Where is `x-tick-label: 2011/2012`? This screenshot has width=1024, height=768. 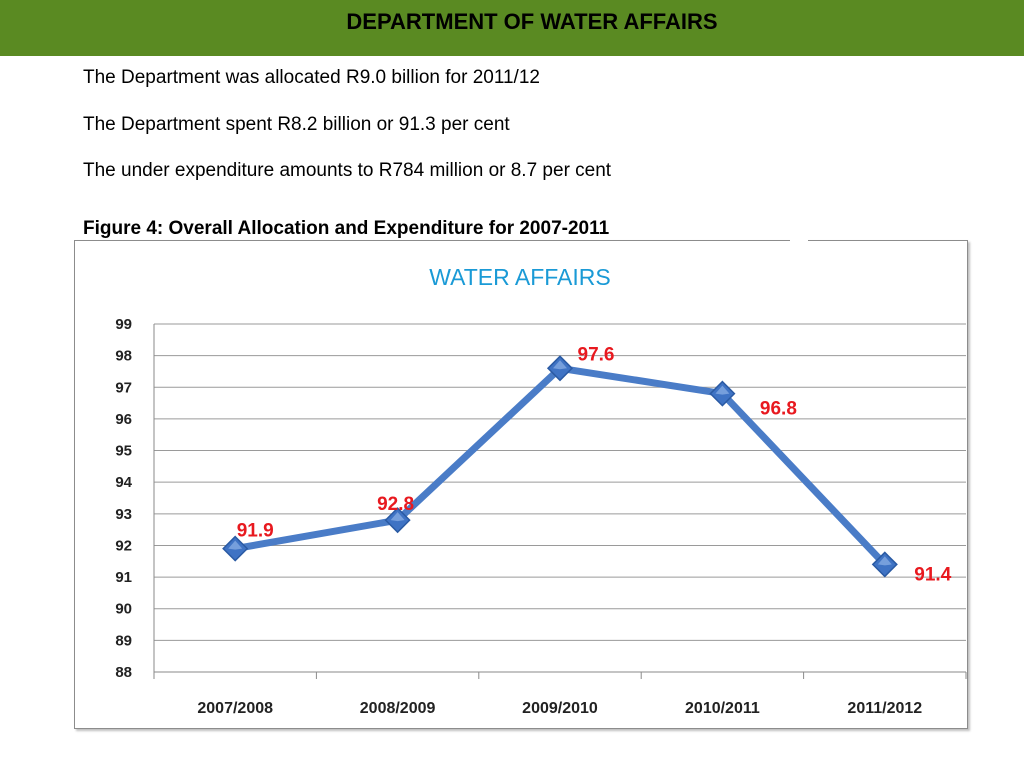 x-tick-label: 2011/2012 is located at coordinates (884, 708).